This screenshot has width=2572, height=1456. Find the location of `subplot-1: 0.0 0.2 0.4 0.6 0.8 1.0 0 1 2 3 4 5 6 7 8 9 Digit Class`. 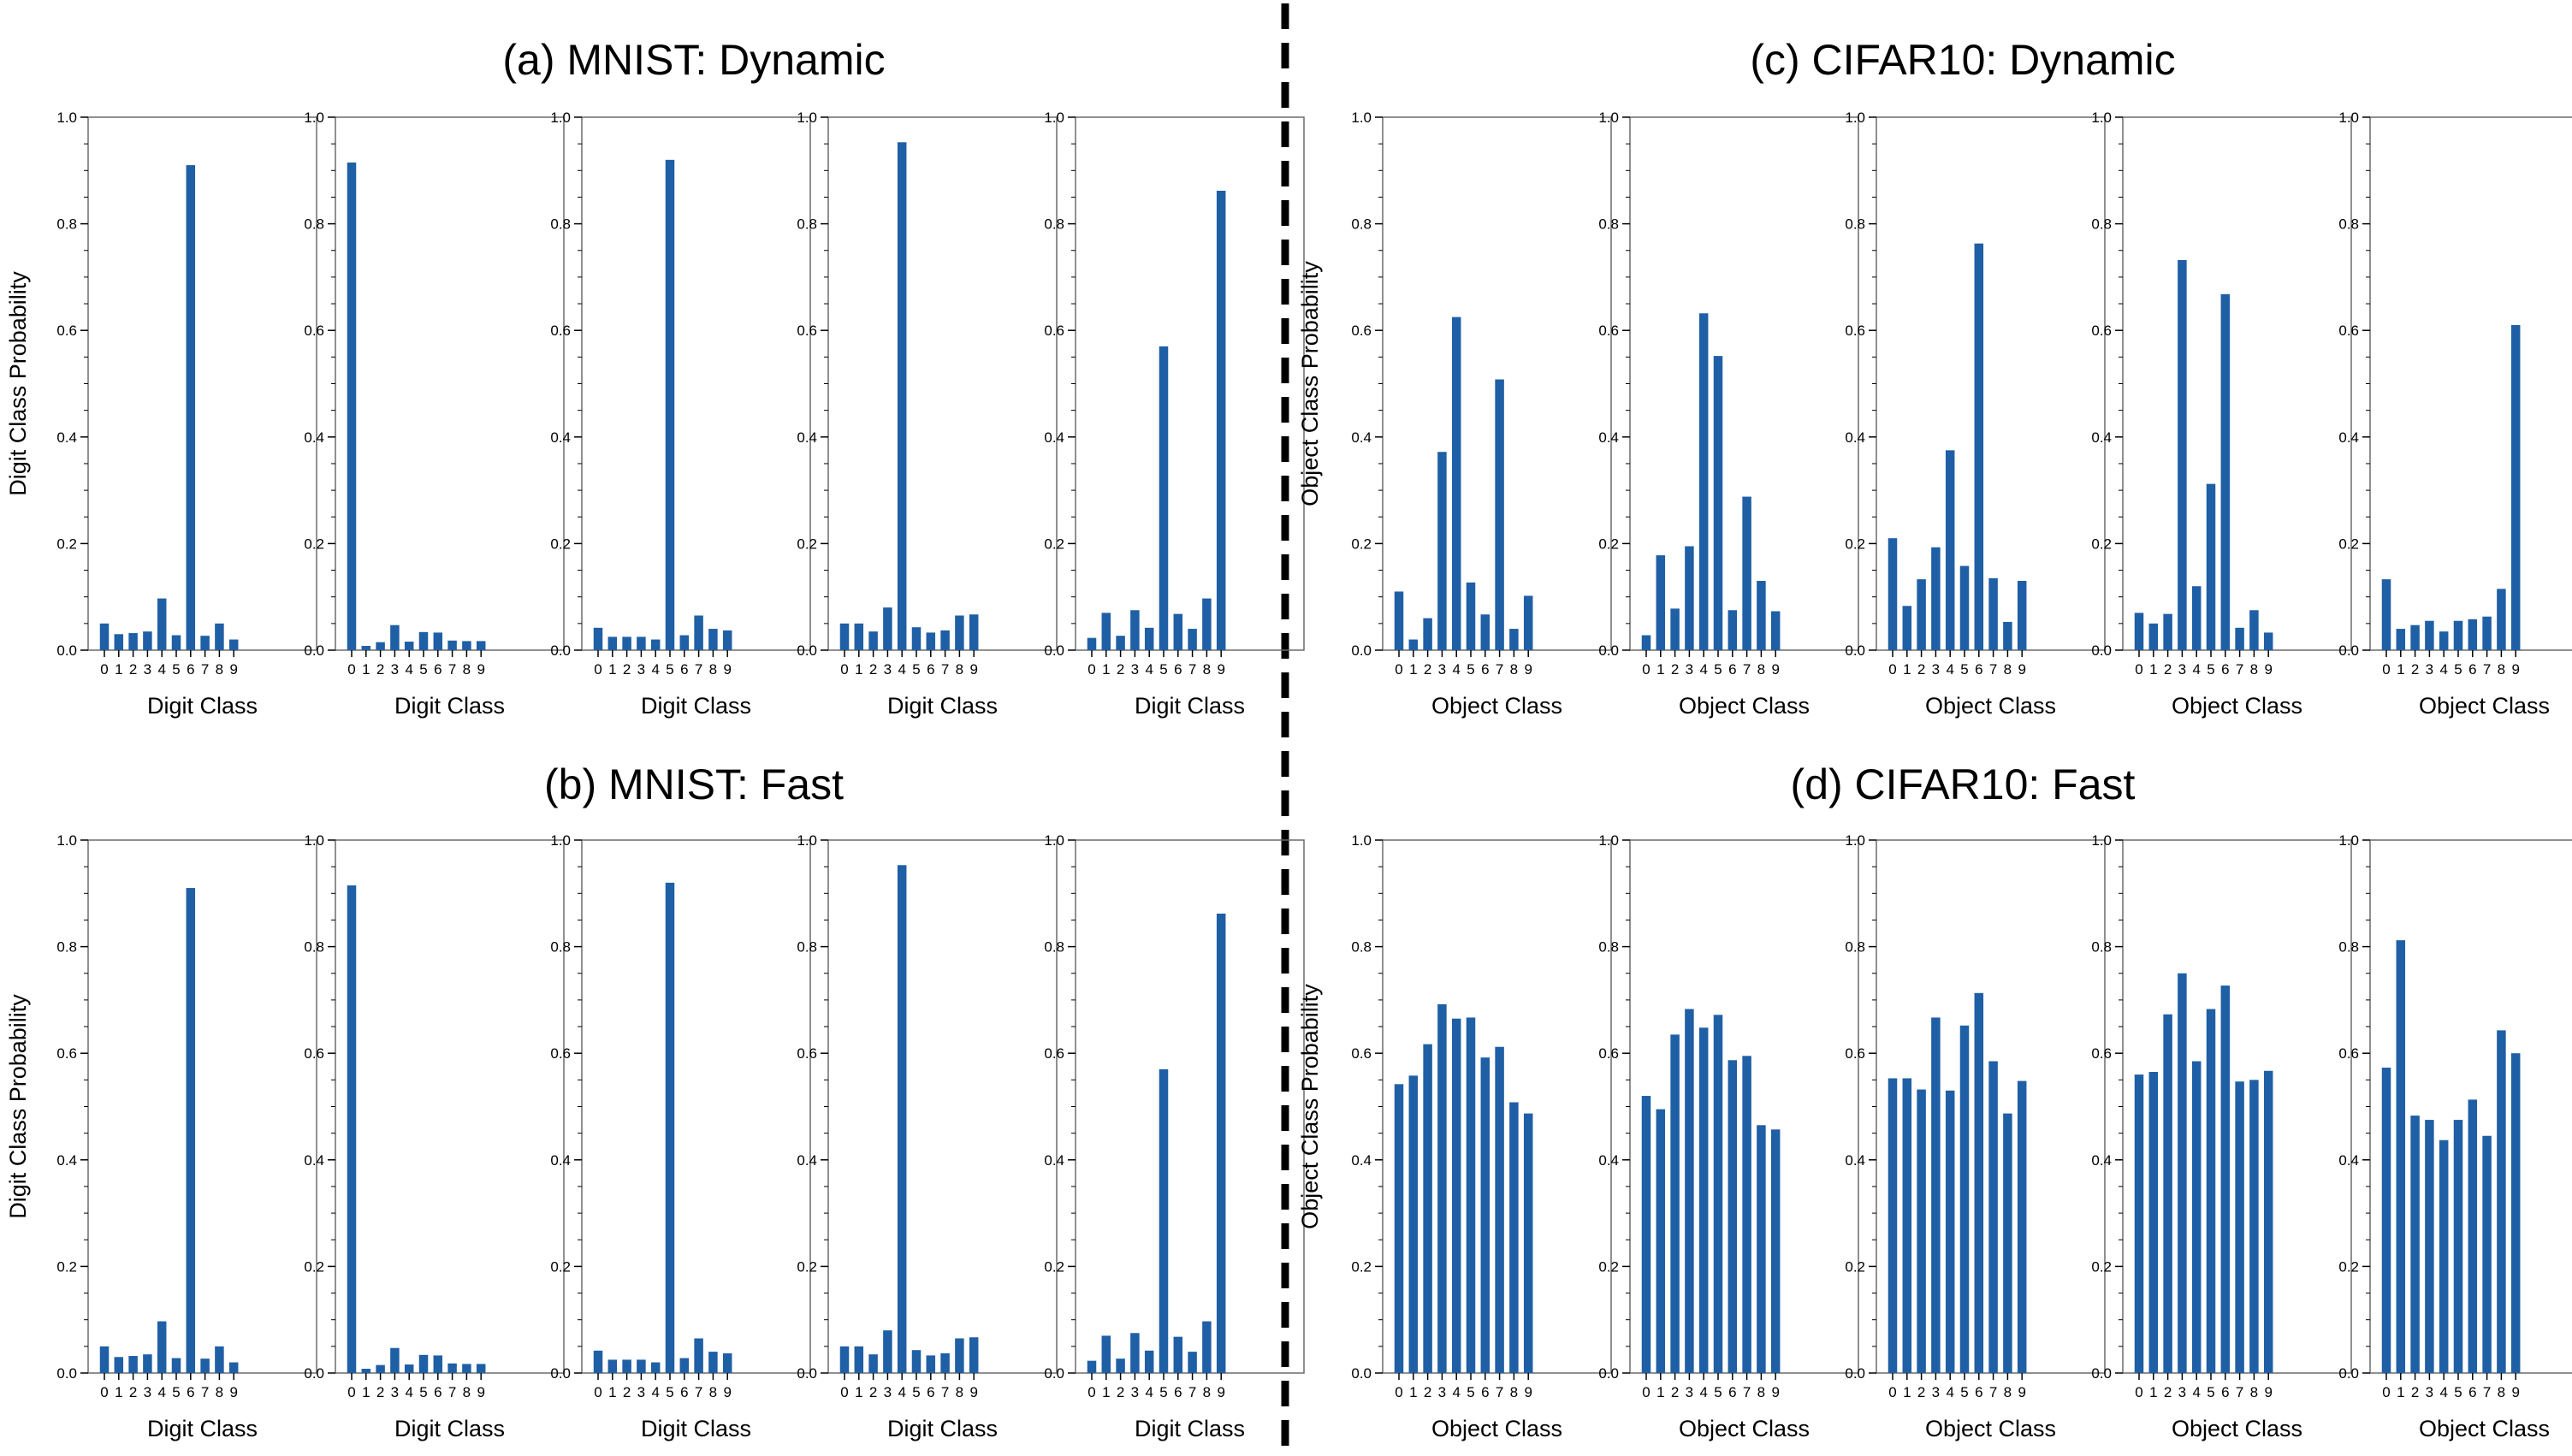

subplot-1: 0.0 0.2 0.4 0.6 0.8 1.0 0 1 2 3 4 5 6 7 8 9 Digit Class is located at coordinates (434, 414).